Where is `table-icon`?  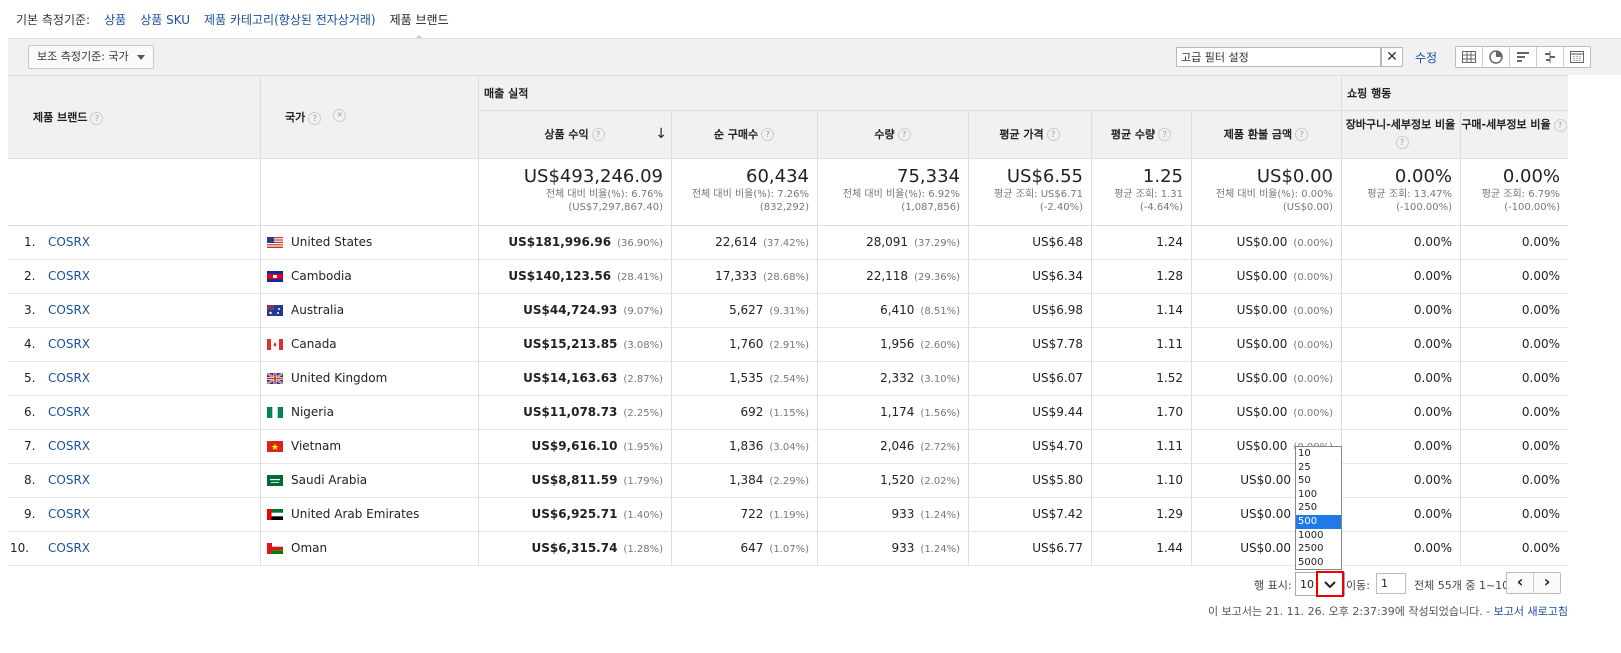 table-icon is located at coordinates (1469, 57).